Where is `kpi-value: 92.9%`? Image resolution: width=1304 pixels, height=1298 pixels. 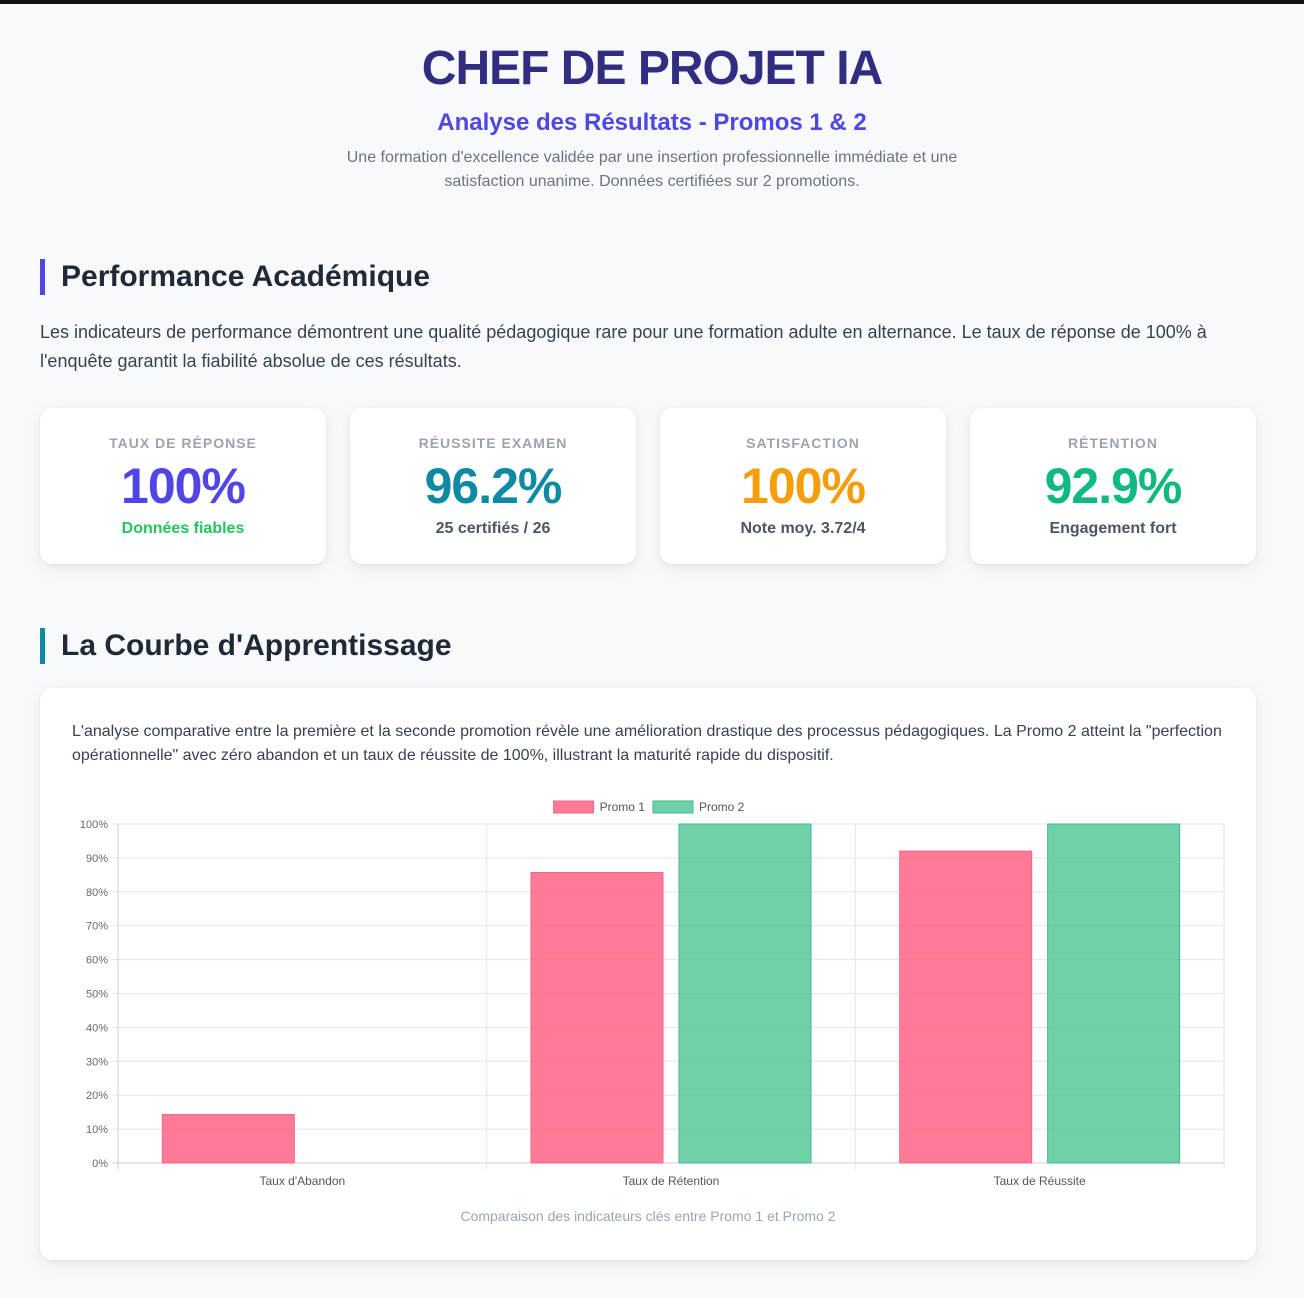
kpi-value: 92.9% is located at coordinates (1113, 486).